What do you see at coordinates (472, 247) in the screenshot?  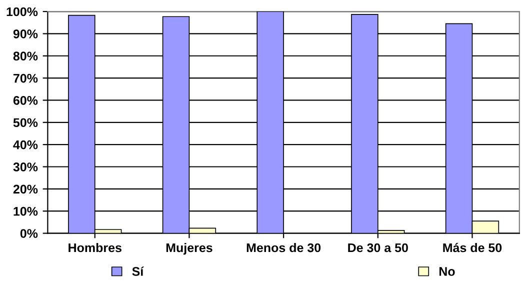 I see `x-tick-label: Más de 50` at bounding box center [472, 247].